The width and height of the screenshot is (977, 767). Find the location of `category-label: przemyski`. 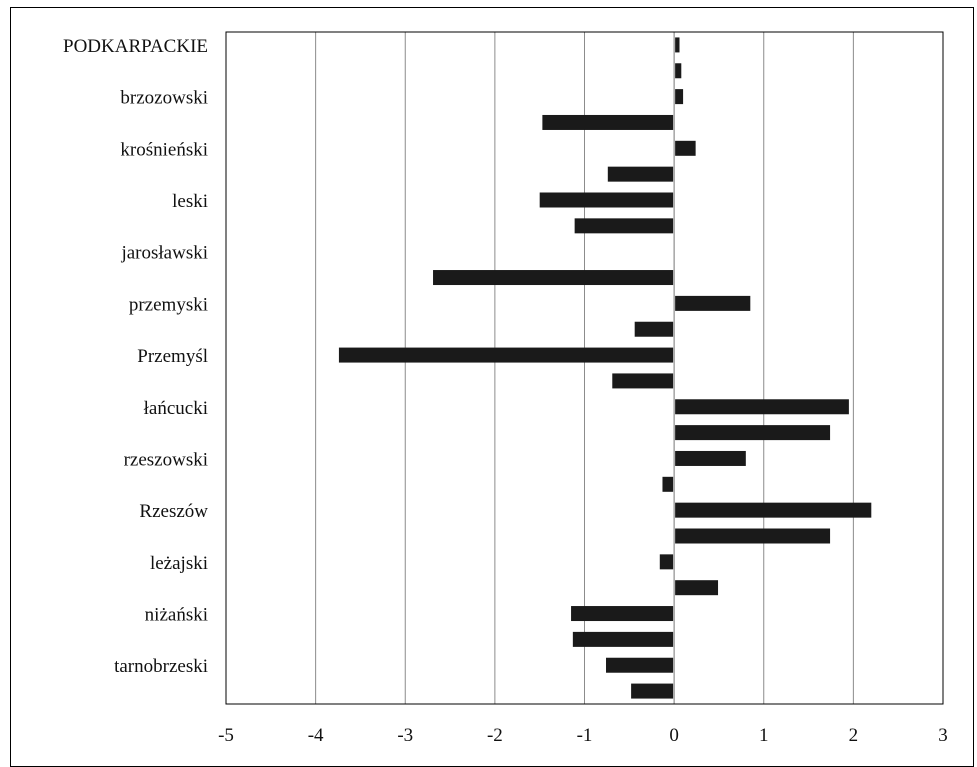

category-label: przemyski is located at coordinates (168, 304).